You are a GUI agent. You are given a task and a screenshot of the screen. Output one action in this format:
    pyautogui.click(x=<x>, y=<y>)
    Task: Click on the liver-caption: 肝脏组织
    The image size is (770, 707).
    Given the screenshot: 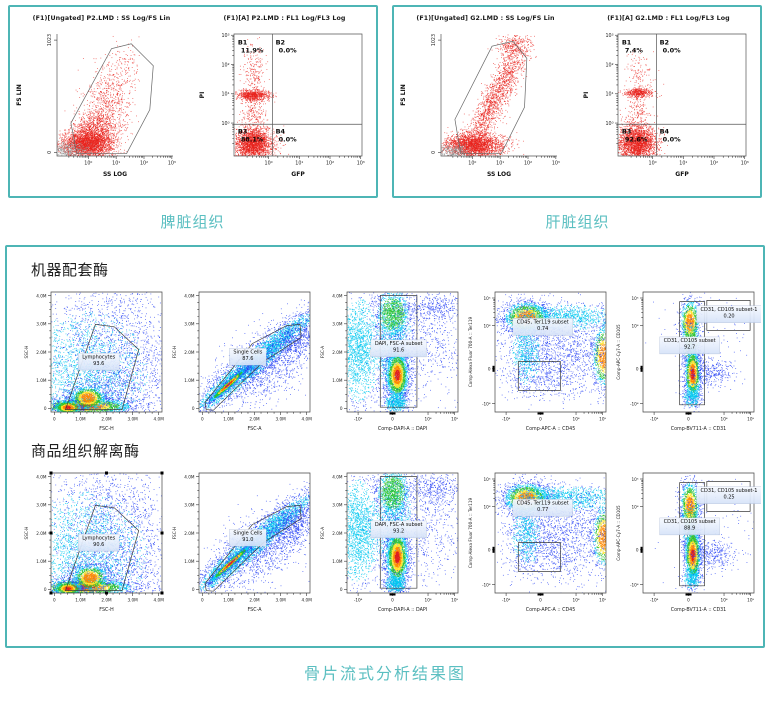 What is the action you would take?
    pyautogui.click(x=577, y=222)
    